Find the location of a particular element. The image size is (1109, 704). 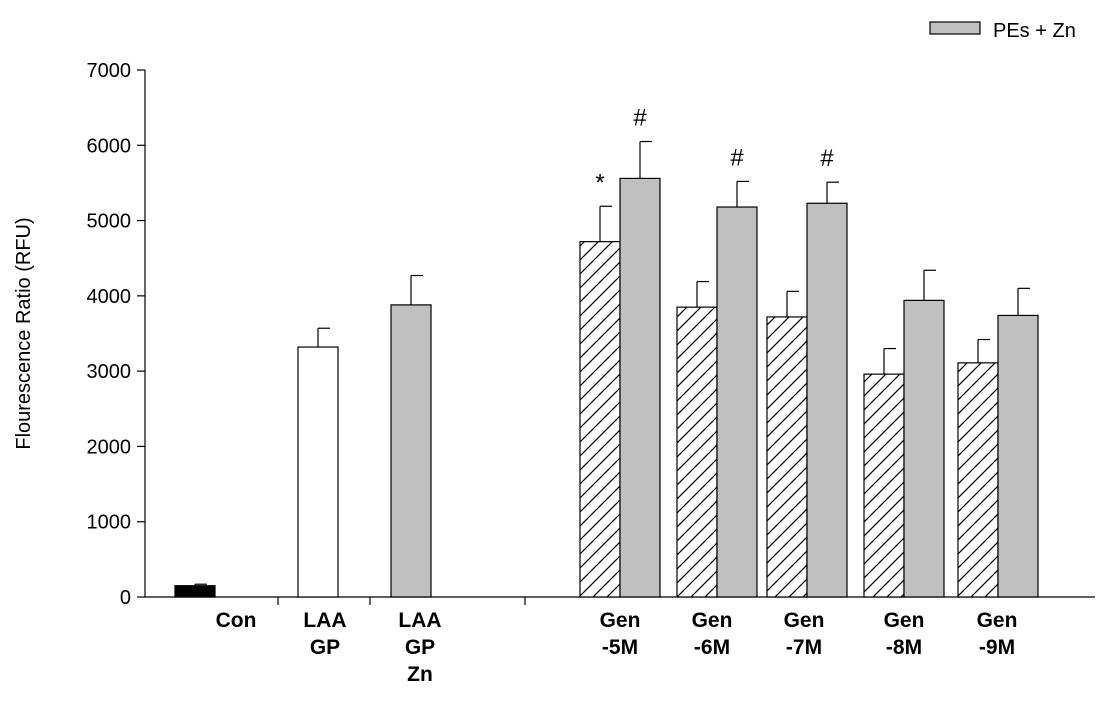

x-category-label: Gen -6M is located at coordinates (712, 634).